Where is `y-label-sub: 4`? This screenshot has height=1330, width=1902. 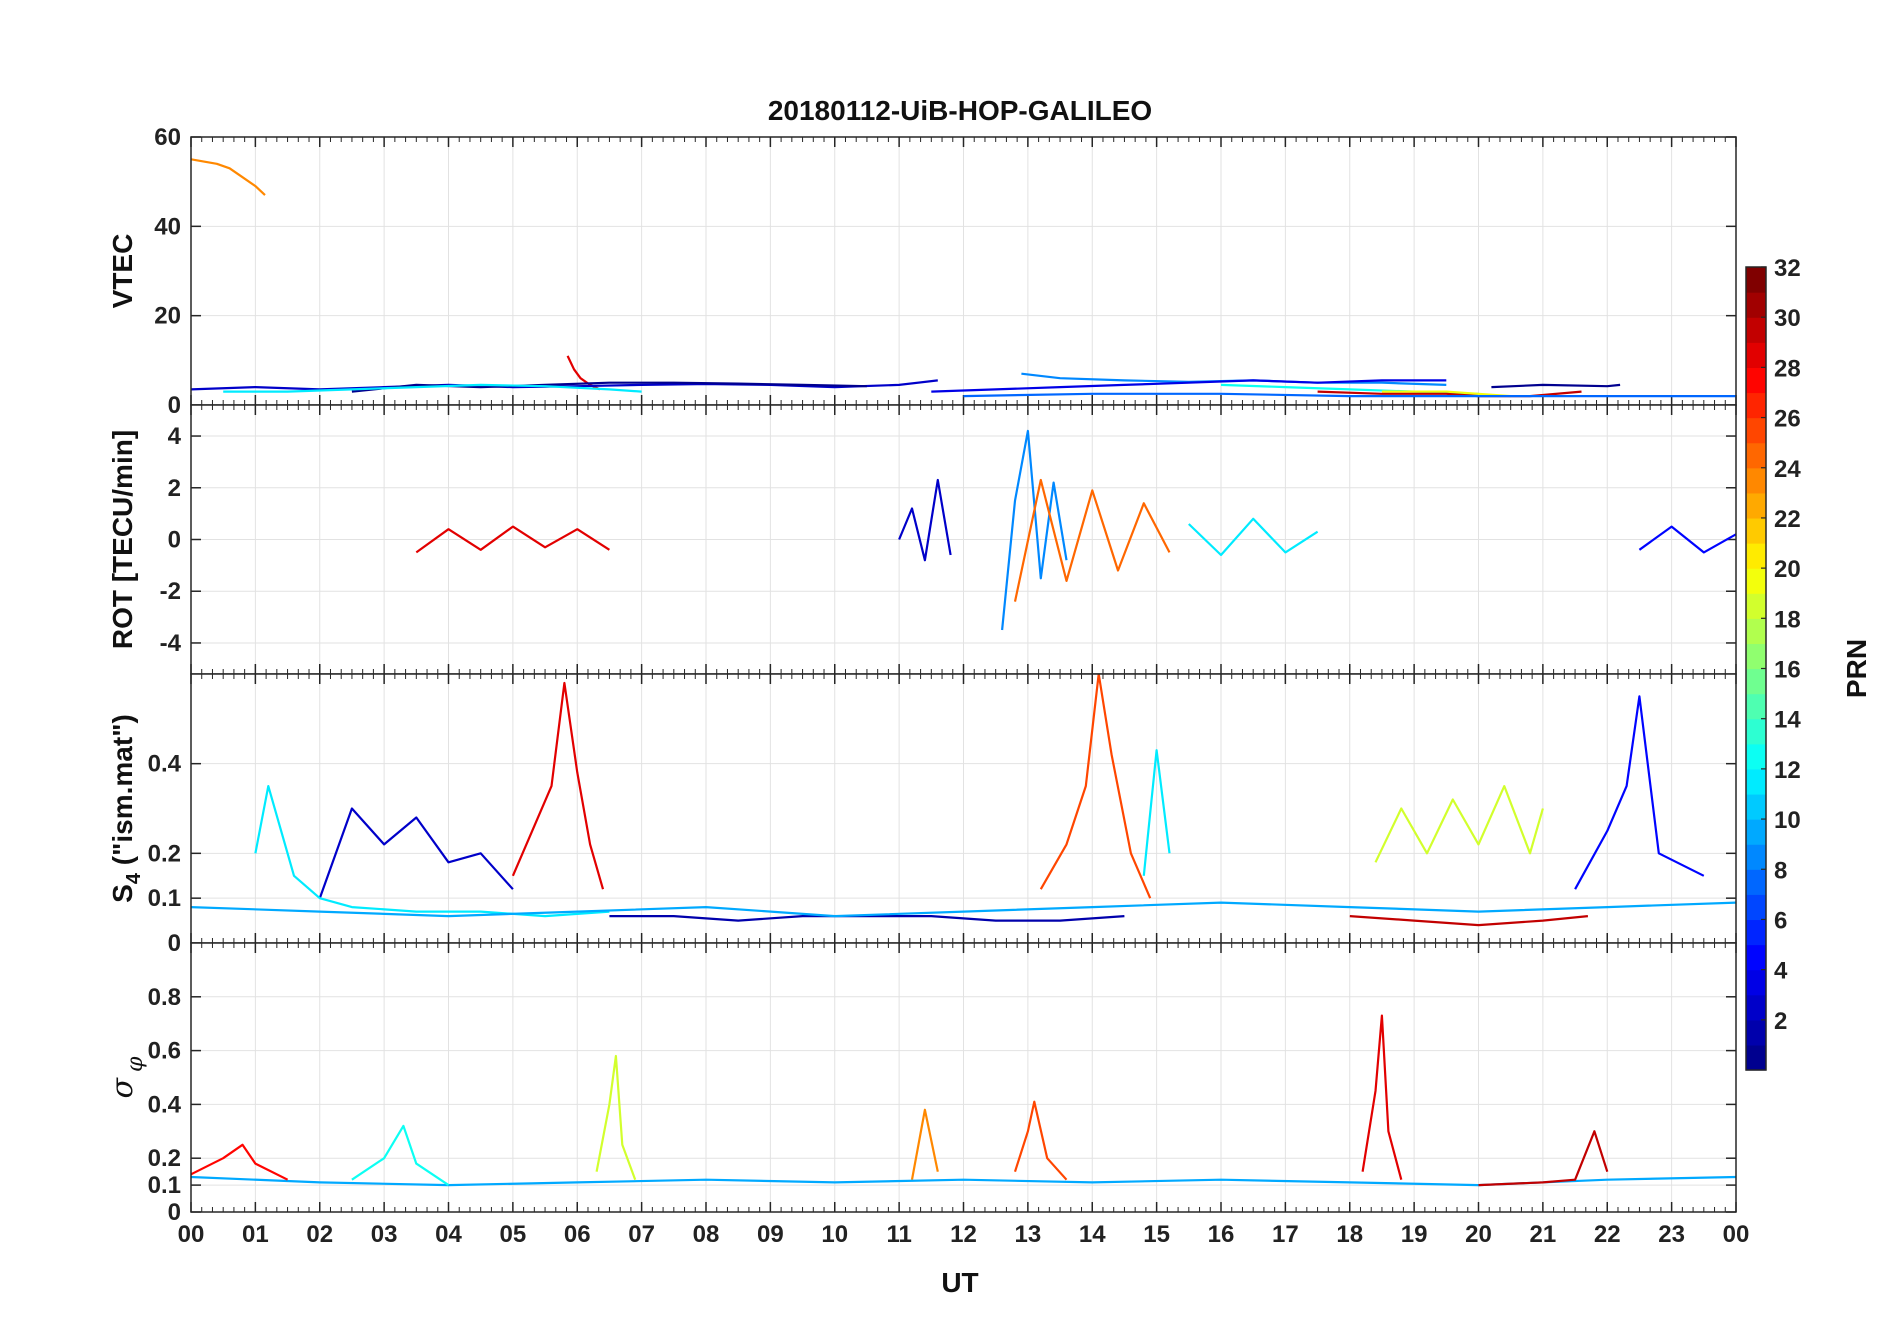 y-label-sub: 4 is located at coordinates (134, 878).